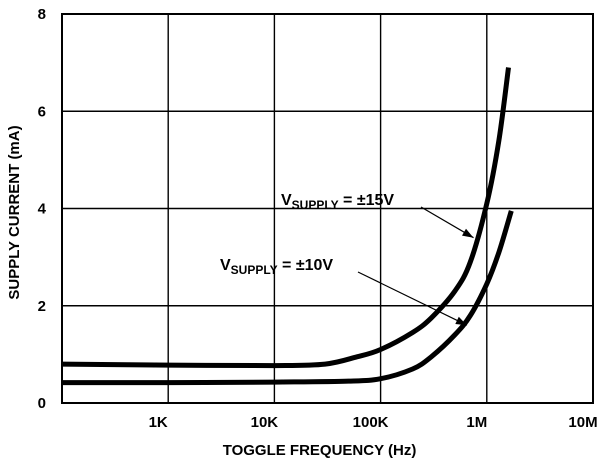 This screenshot has height=463, width=604. What do you see at coordinates (42, 403) in the screenshot?
I see `y-tick-label: 0` at bounding box center [42, 403].